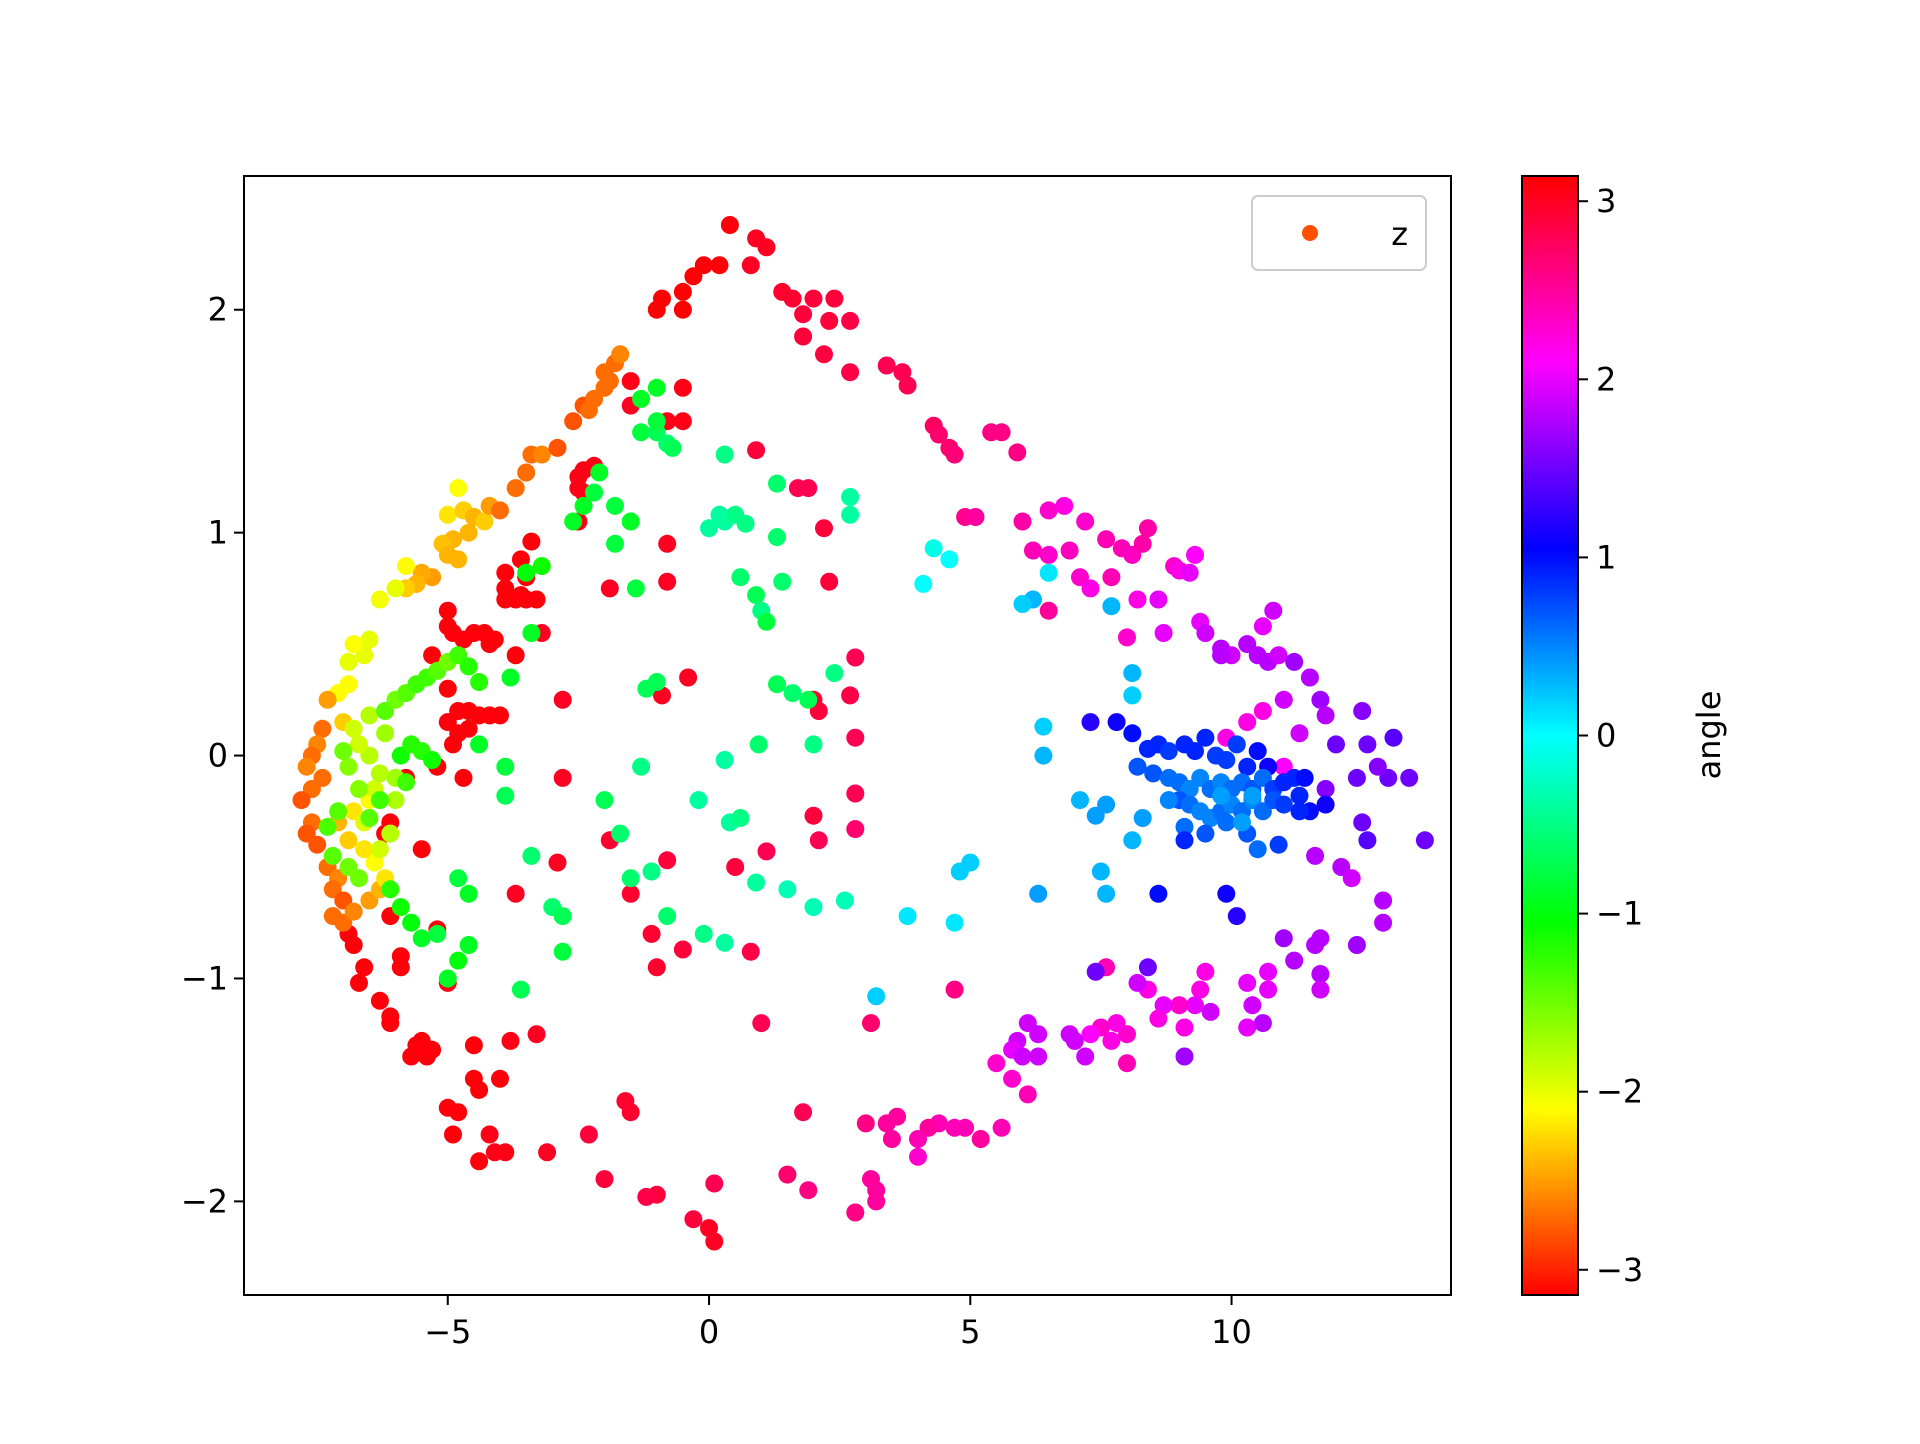 The height and width of the screenshot is (1444, 1920). What do you see at coordinates (1606, 557) in the screenshot?
I see `colorbar-tick-label: 1` at bounding box center [1606, 557].